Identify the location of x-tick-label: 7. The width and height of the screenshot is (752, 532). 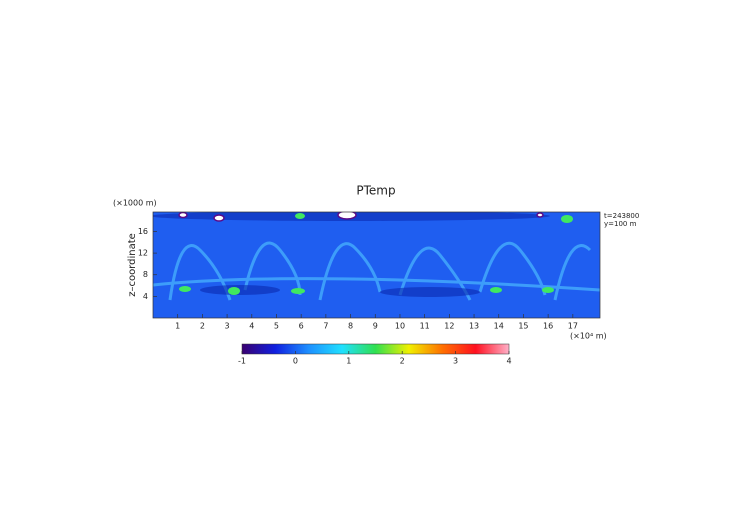
(325, 326).